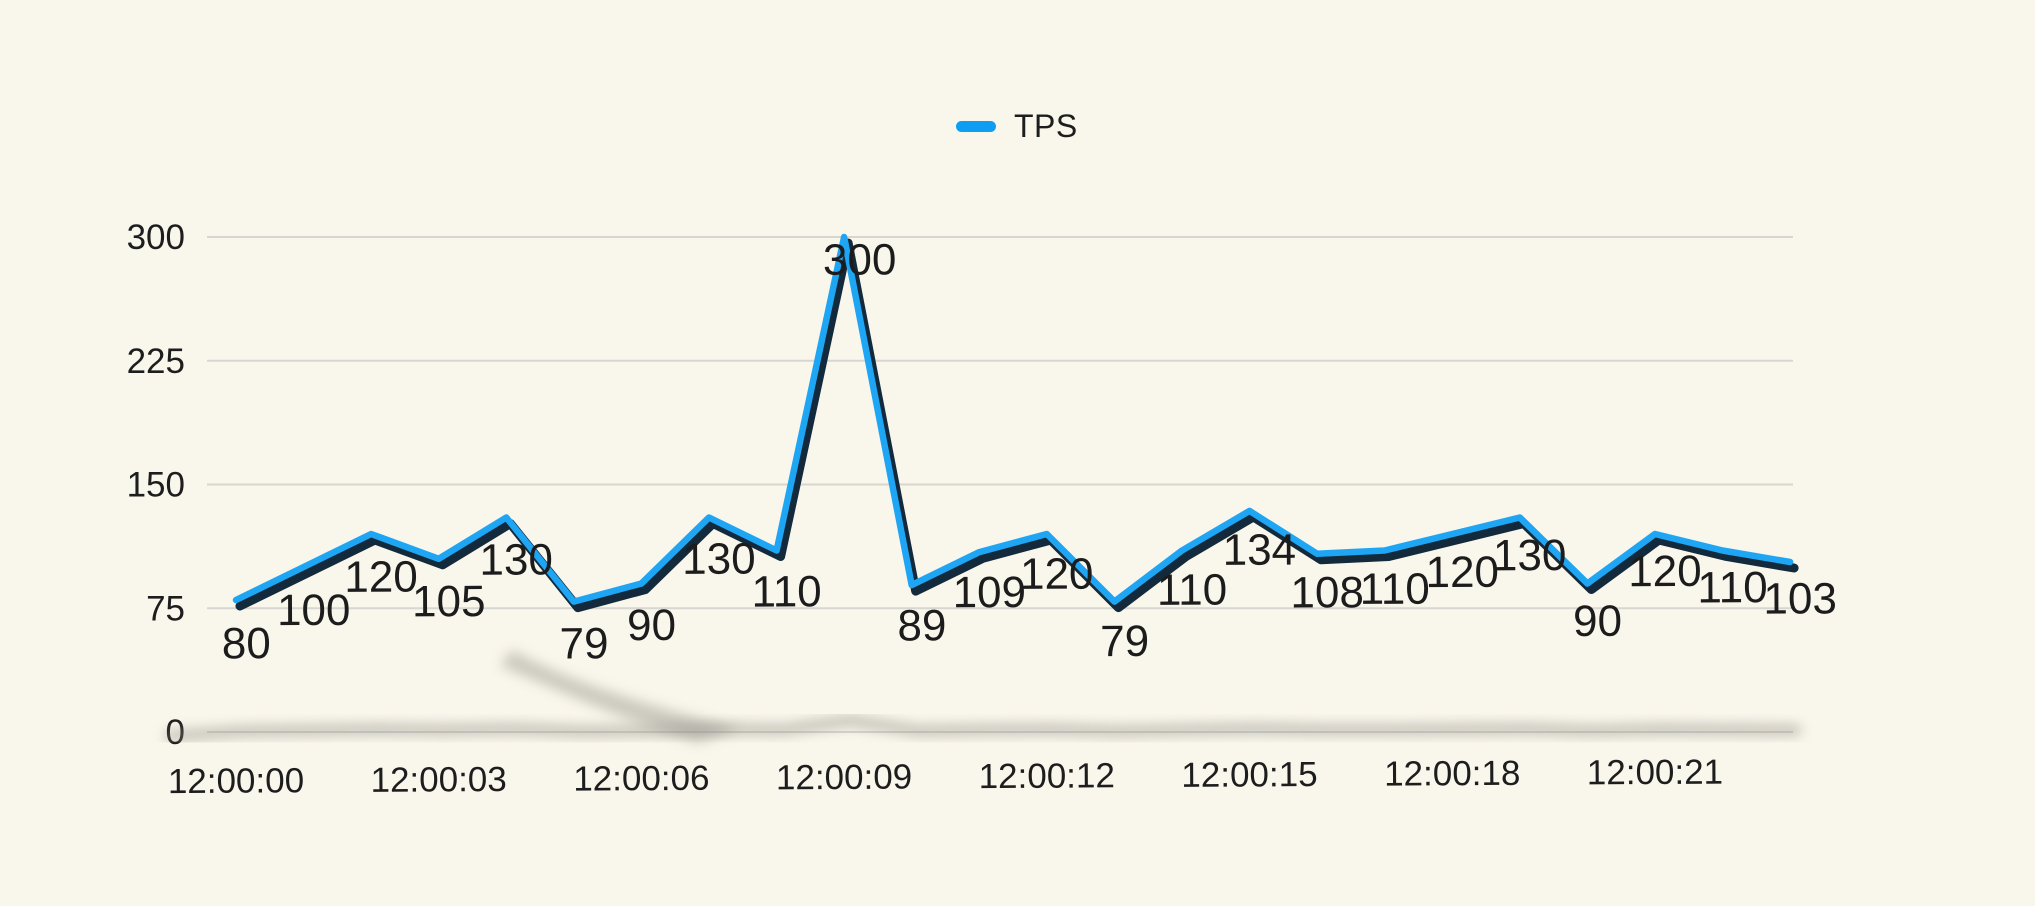  I want to click on floor-shadow-band, so click(983, 728).